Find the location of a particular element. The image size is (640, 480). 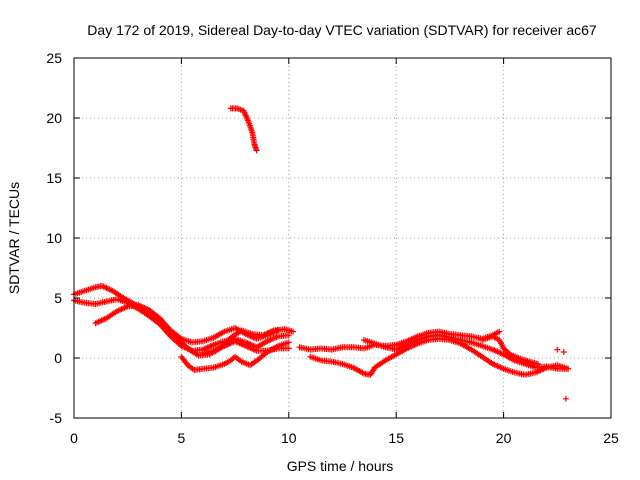

x-tick-label: 5 is located at coordinates (182, 438).